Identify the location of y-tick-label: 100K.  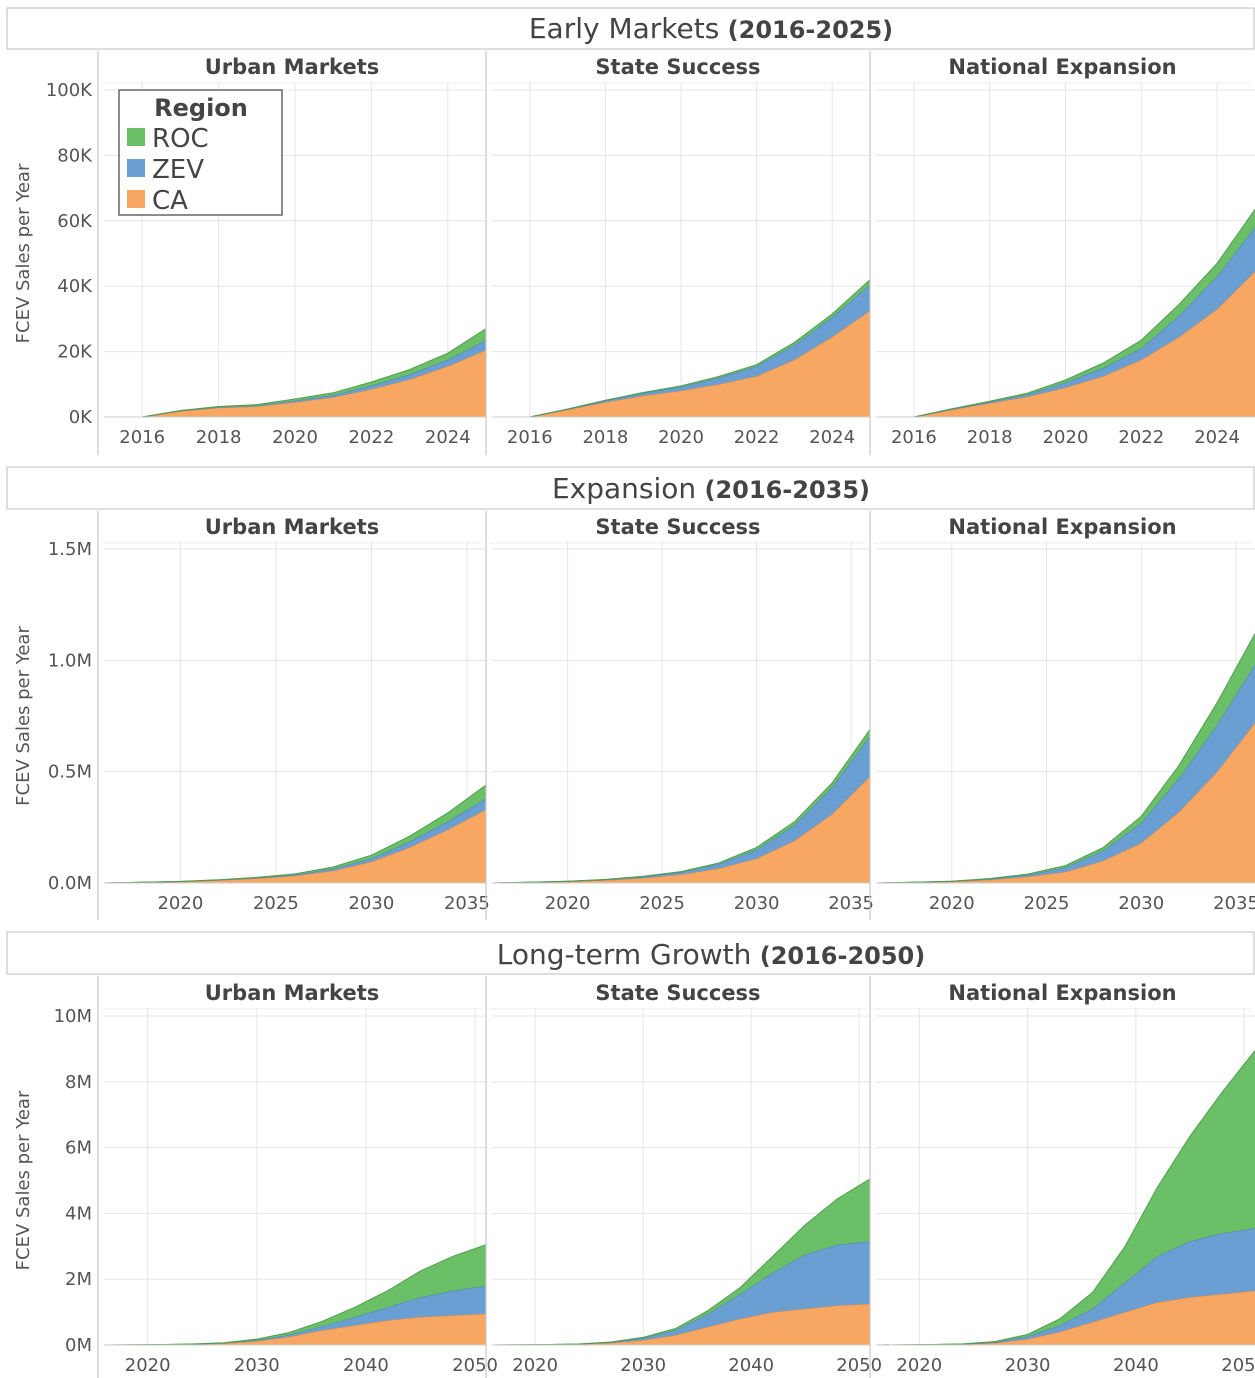
(69, 90).